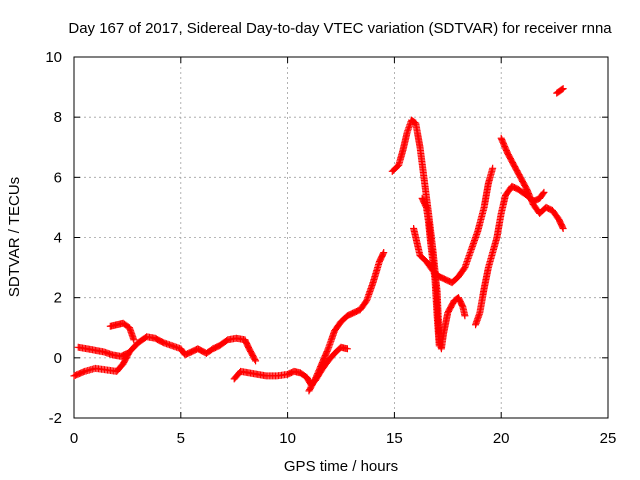 The image size is (640, 480). Describe the element at coordinates (55, 418) in the screenshot. I see `y-tick-label: -2` at that location.